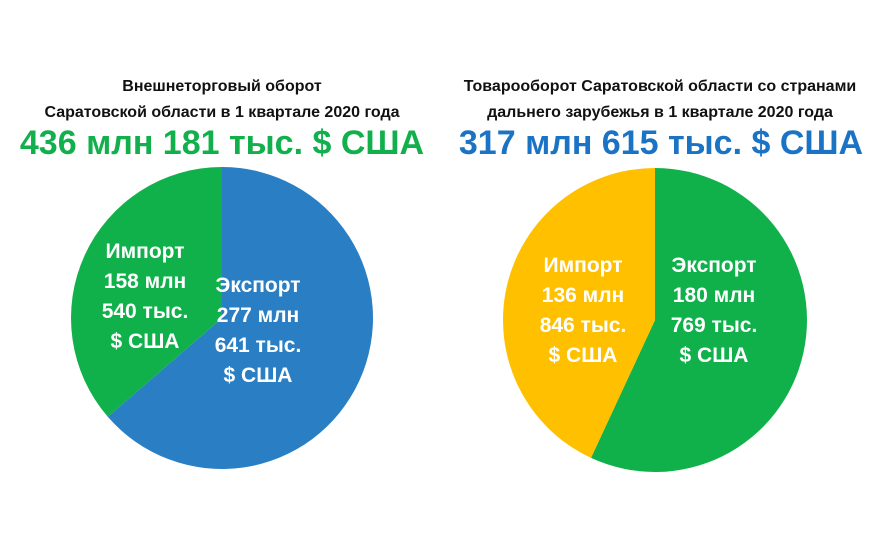  I want to click on pie0-label-export-line4: $ США, so click(258, 375).